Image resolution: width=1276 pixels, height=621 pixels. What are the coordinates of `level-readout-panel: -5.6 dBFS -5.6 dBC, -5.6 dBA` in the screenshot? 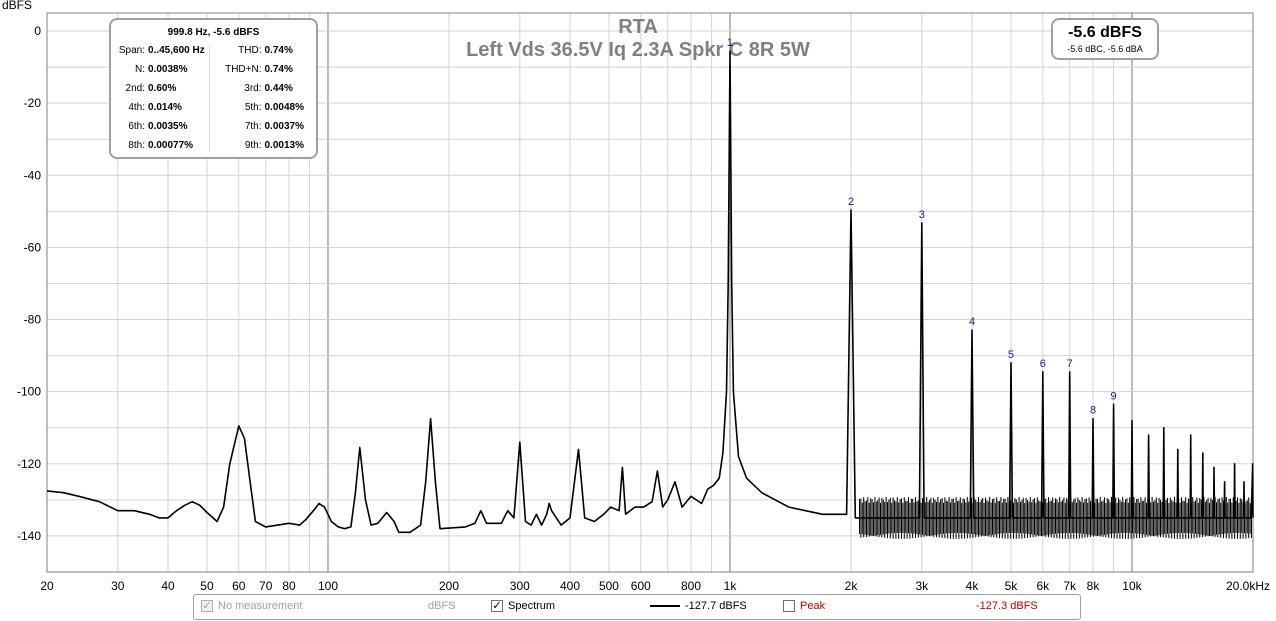 It's located at (1105, 39).